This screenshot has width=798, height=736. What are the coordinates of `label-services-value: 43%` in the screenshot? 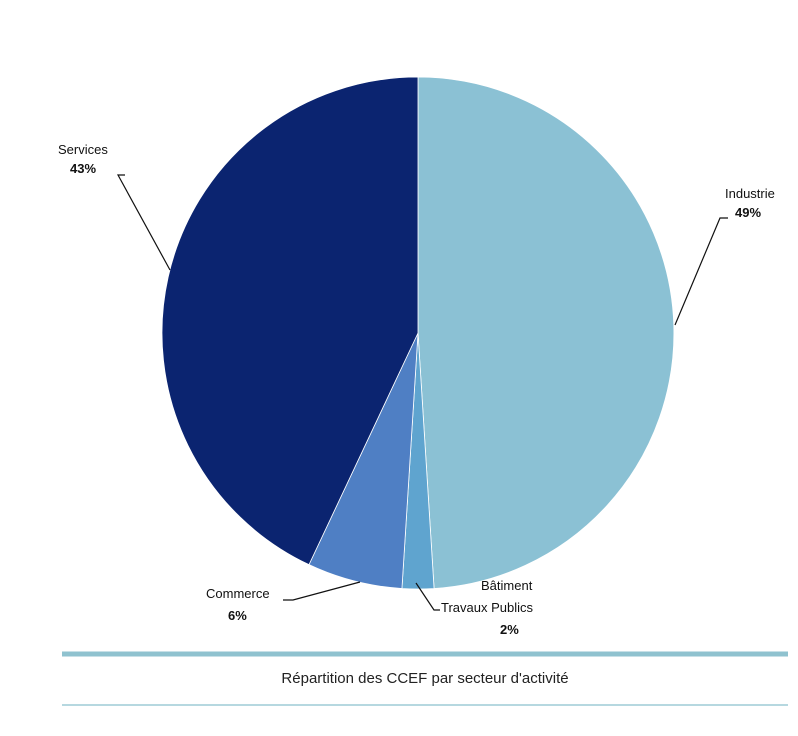 It's located at (83, 168).